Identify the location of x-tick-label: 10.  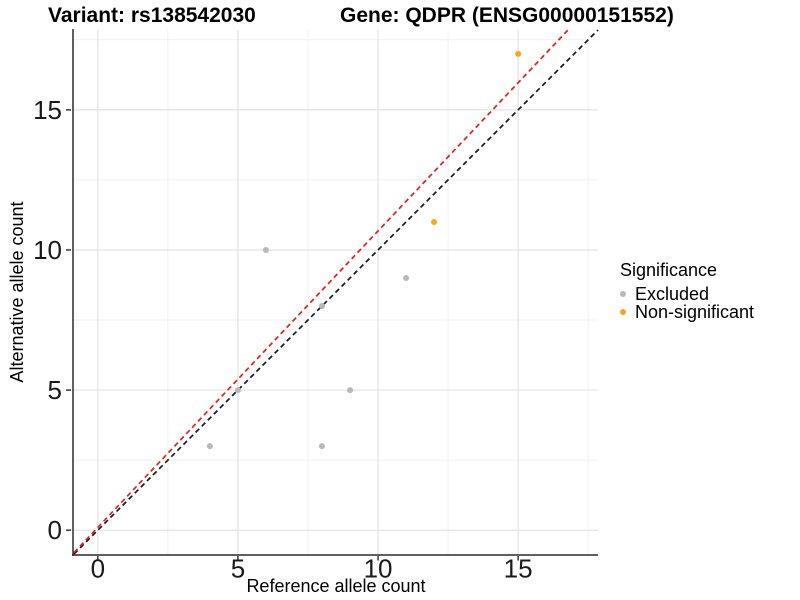
(378, 569).